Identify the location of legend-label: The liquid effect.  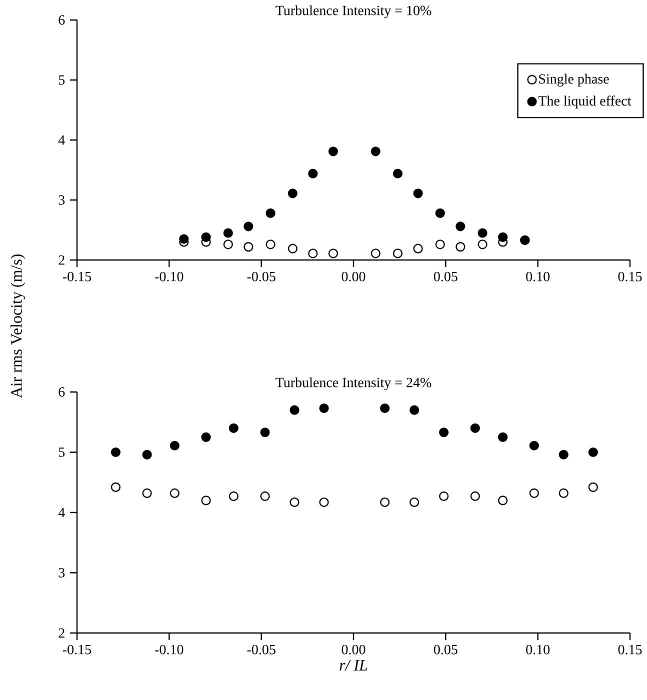
(585, 102).